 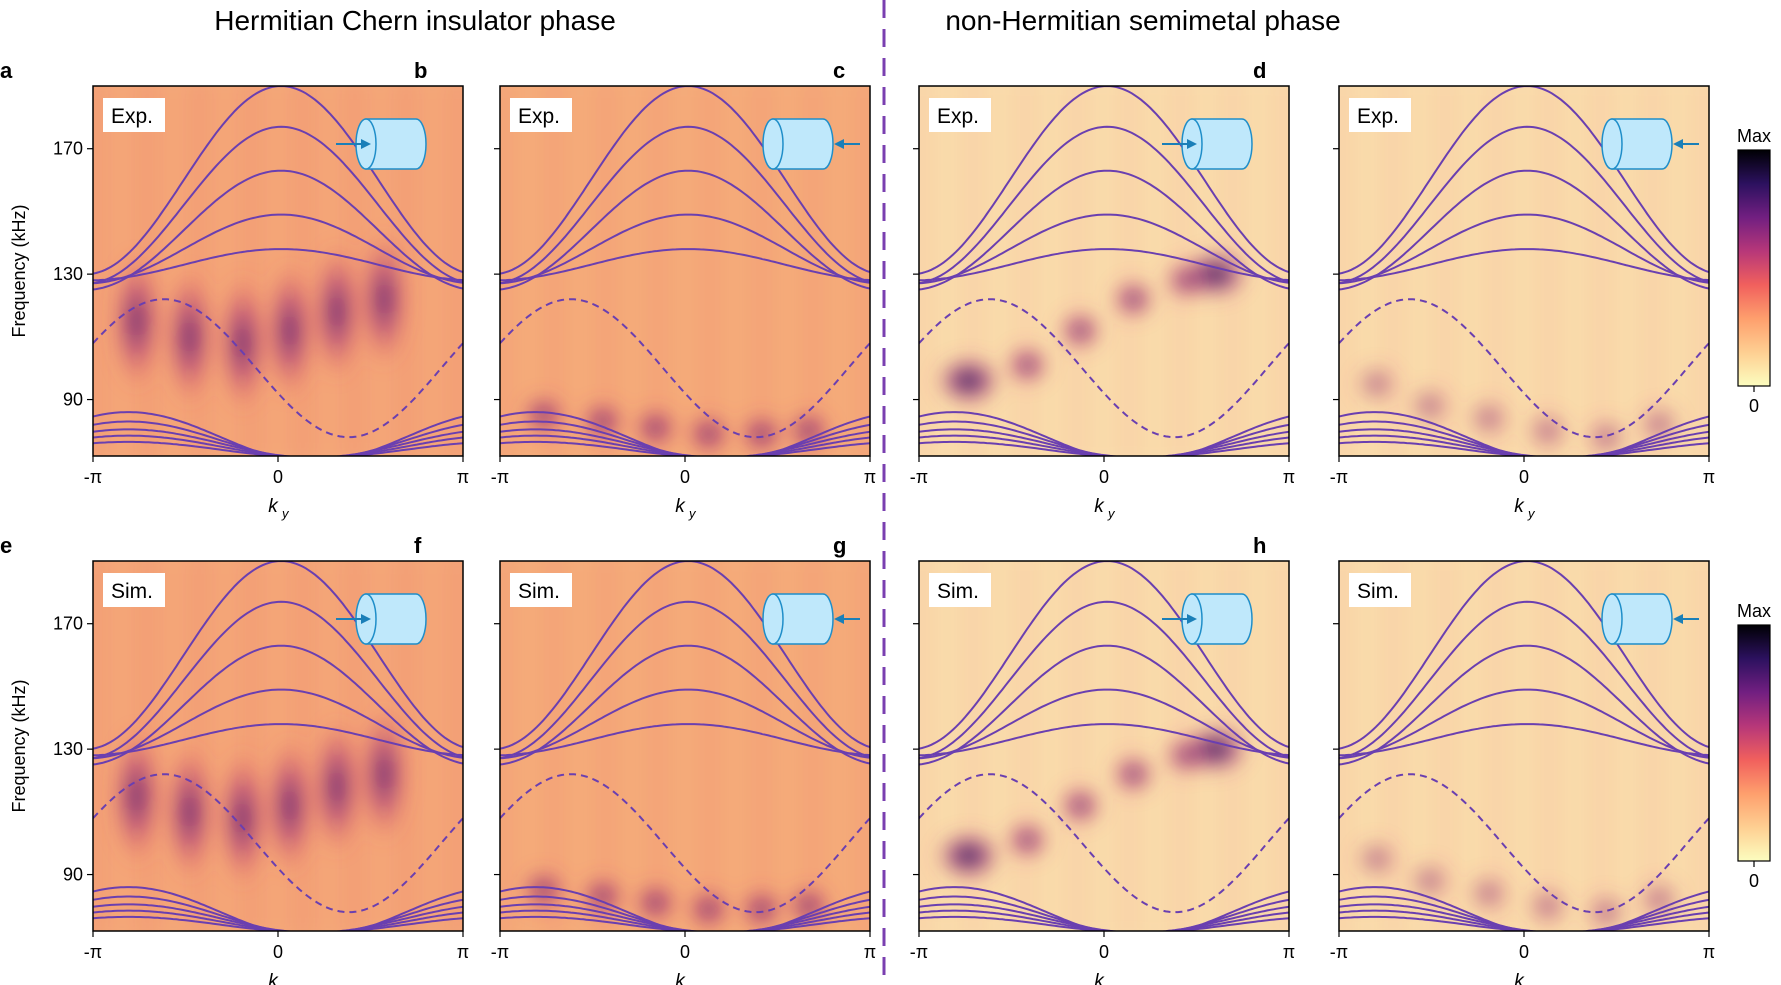 I want to click on y-axis, so click(x=497, y=274).